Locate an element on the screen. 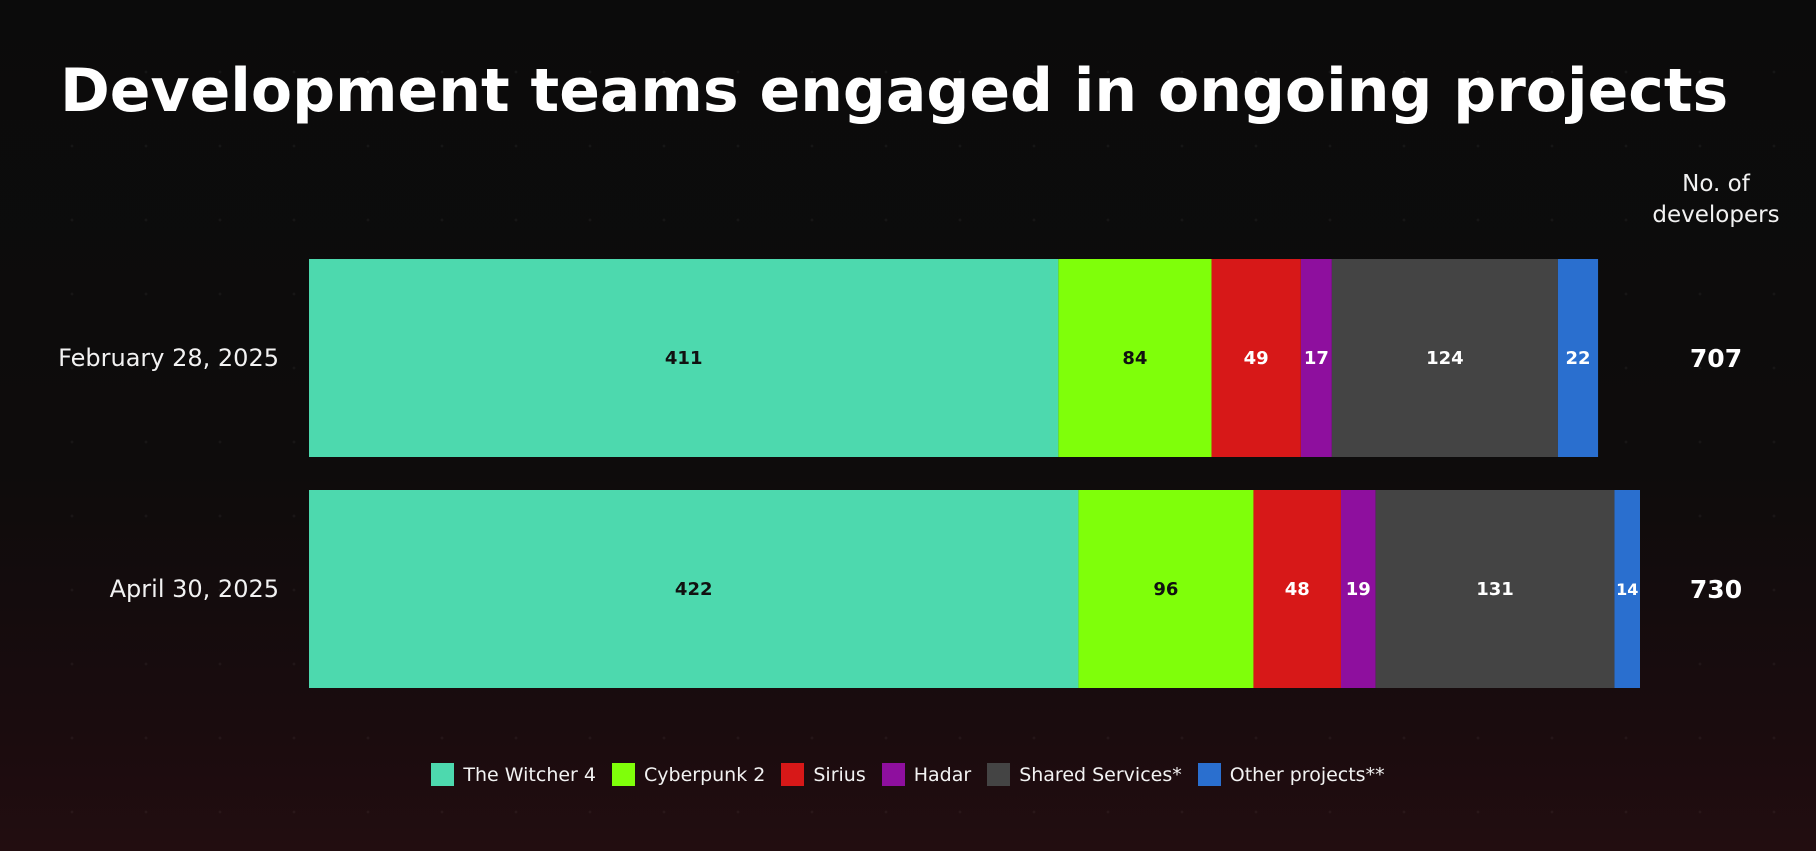  bar-value-label: 124 is located at coordinates (1445, 358).